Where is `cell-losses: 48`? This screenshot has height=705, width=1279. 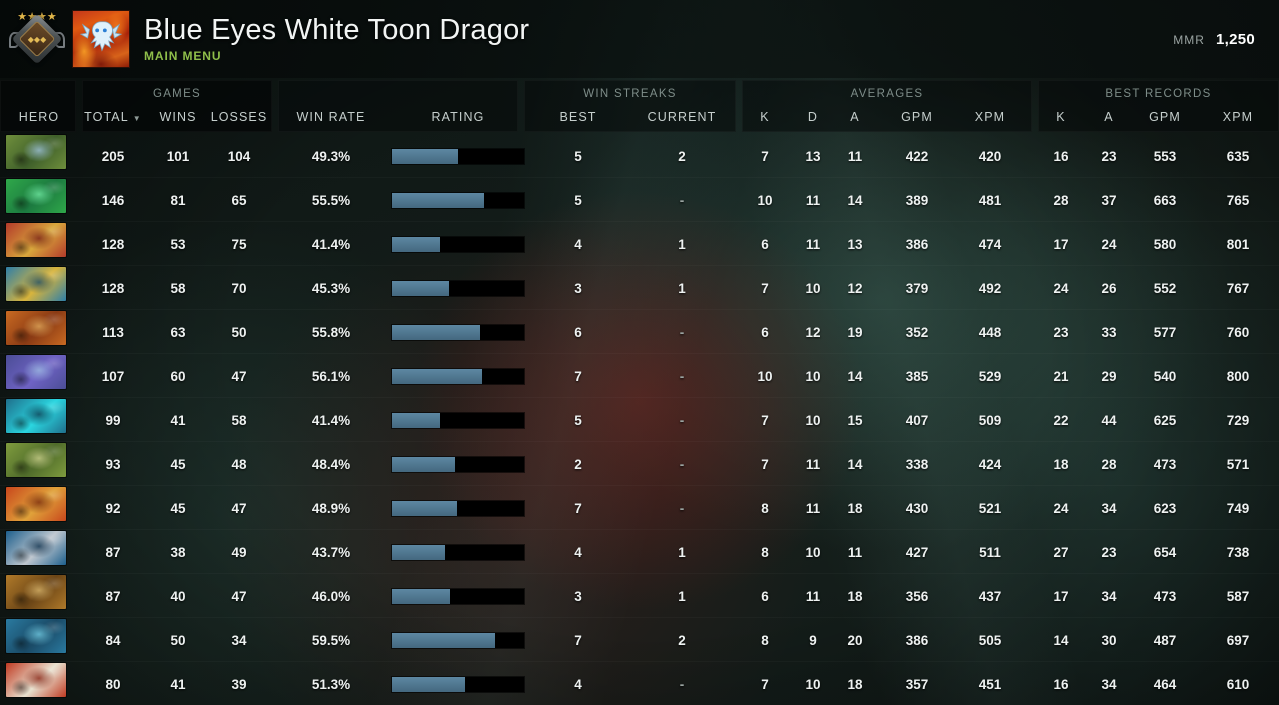
cell-losses: 48 is located at coordinates (239, 464).